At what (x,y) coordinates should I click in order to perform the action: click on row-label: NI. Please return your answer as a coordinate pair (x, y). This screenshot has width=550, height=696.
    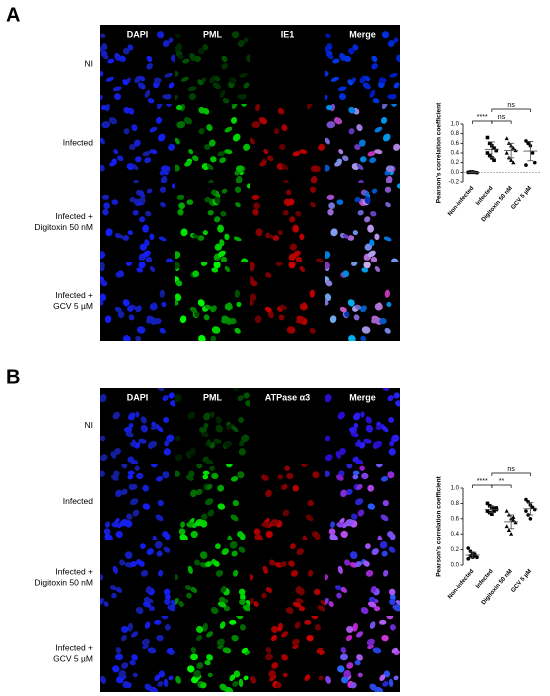
    Looking at the image, I should click on (89, 64).